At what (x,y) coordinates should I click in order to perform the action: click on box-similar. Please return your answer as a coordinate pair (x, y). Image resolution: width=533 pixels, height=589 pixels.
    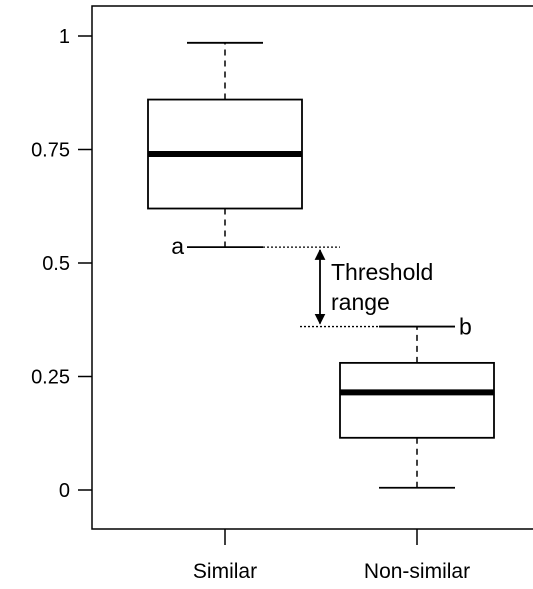
    Looking at the image, I should click on (225, 145).